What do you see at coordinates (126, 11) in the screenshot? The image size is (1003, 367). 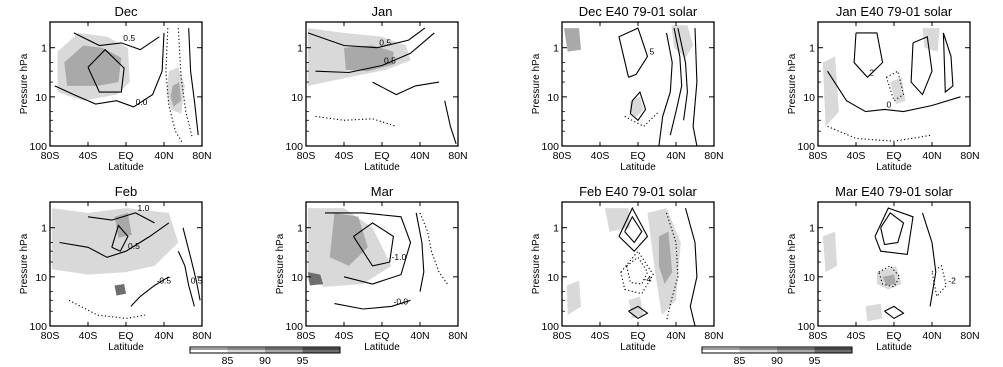 I see `panel-title: Dec` at bounding box center [126, 11].